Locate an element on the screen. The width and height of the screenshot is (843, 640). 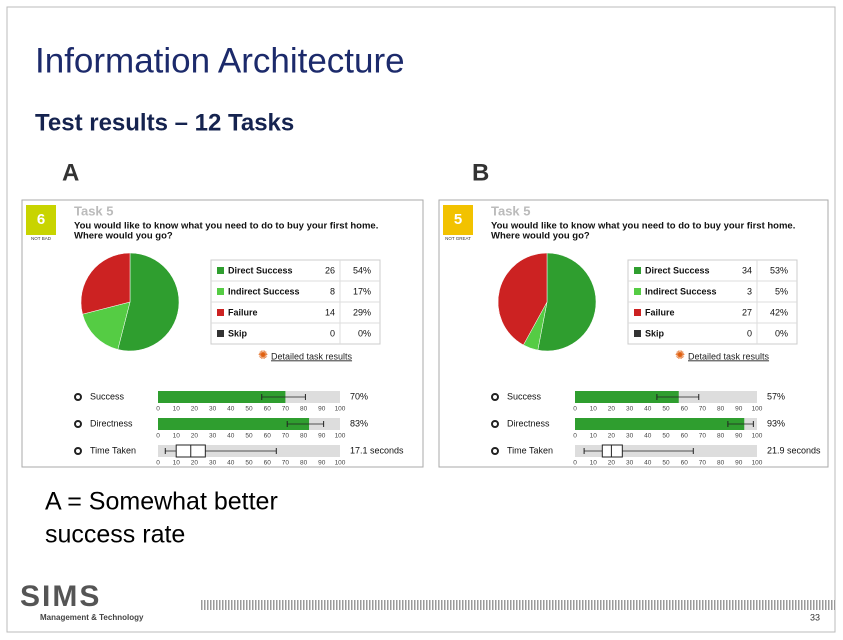
legend-count: 26 is located at coordinates (330, 270).